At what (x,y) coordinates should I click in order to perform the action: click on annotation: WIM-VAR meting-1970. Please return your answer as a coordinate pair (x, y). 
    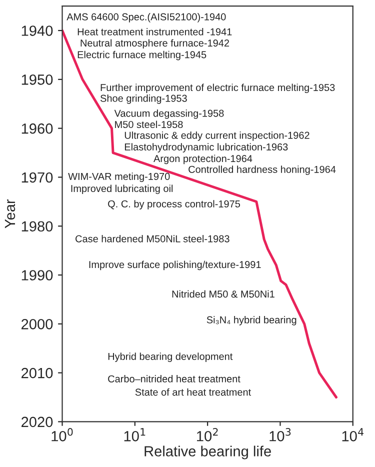
    Looking at the image, I should click on (119, 177).